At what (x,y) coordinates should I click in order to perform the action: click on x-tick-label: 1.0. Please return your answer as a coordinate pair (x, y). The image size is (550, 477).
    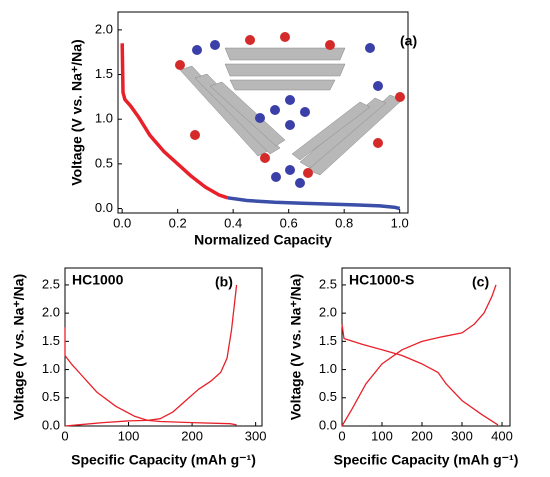
    Looking at the image, I should click on (400, 222).